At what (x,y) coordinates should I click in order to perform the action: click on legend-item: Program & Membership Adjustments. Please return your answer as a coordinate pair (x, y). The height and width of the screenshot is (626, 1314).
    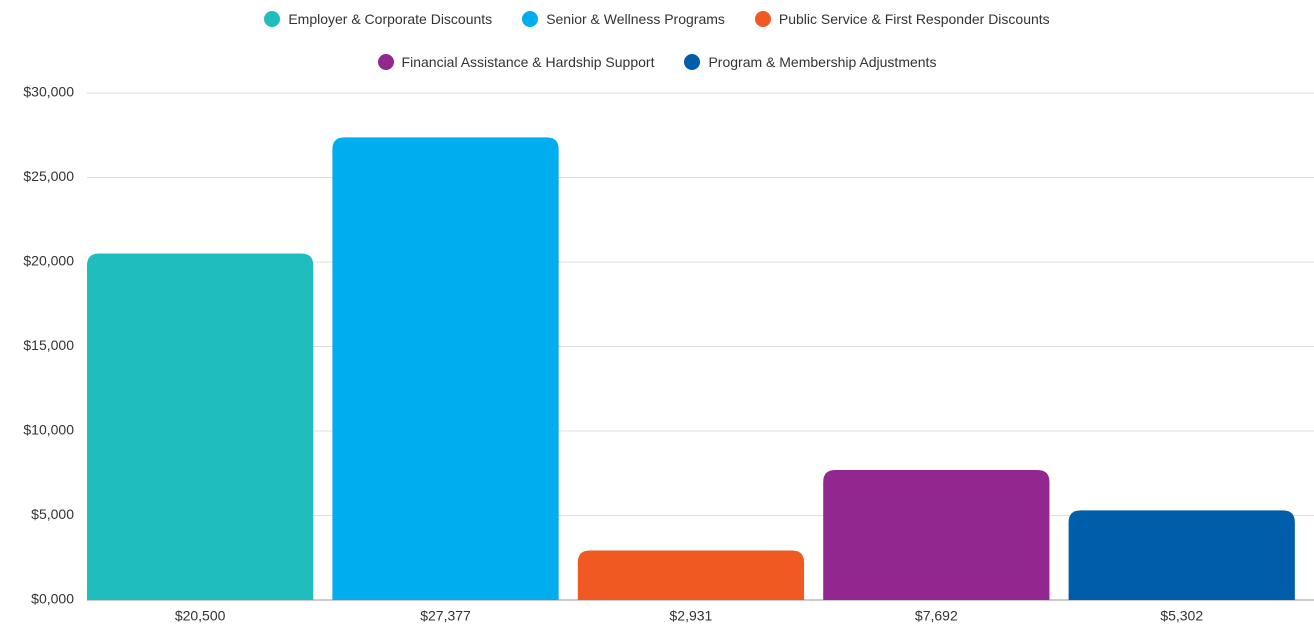
    Looking at the image, I should click on (810, 62).